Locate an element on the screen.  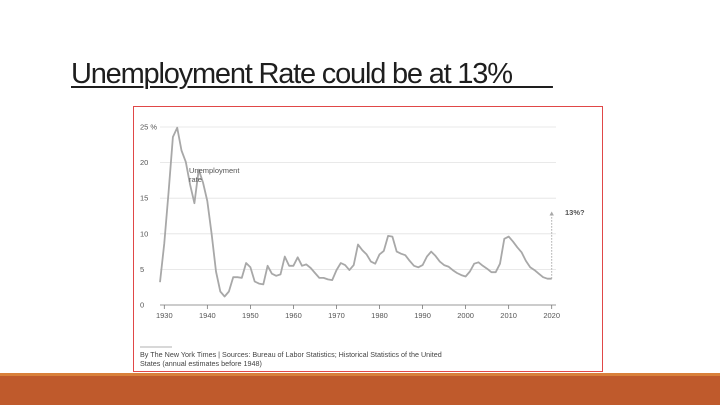
projection-layer is located at coordinates (551, 245).